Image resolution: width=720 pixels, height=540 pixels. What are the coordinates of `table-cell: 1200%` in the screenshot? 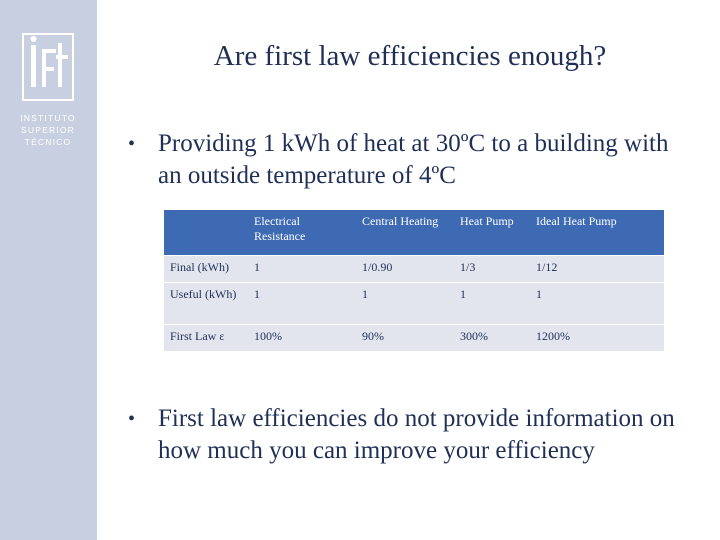 It's located at (597, 337).